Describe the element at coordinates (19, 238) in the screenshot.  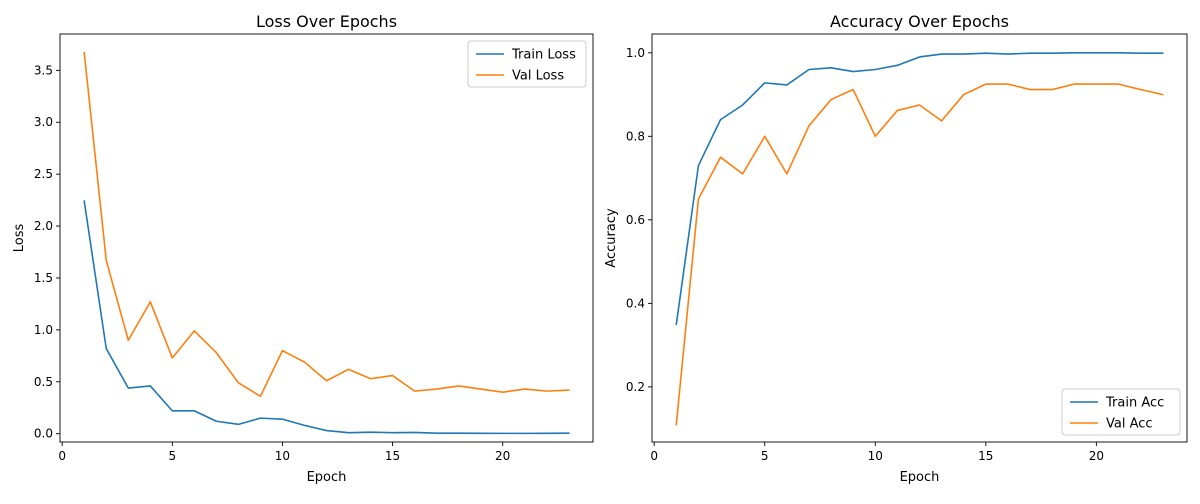
I see `y-axis-label: Loss` at that location.